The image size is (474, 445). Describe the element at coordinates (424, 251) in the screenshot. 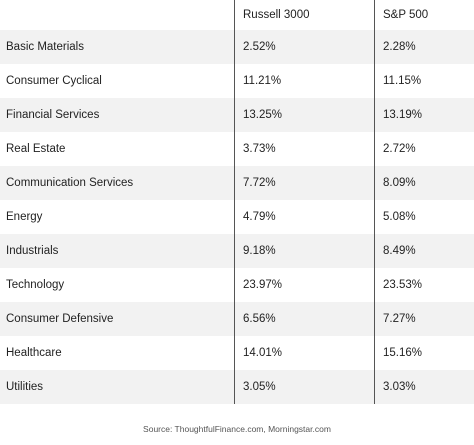

I see `row-sp-500-value: 8.49%` at that location.